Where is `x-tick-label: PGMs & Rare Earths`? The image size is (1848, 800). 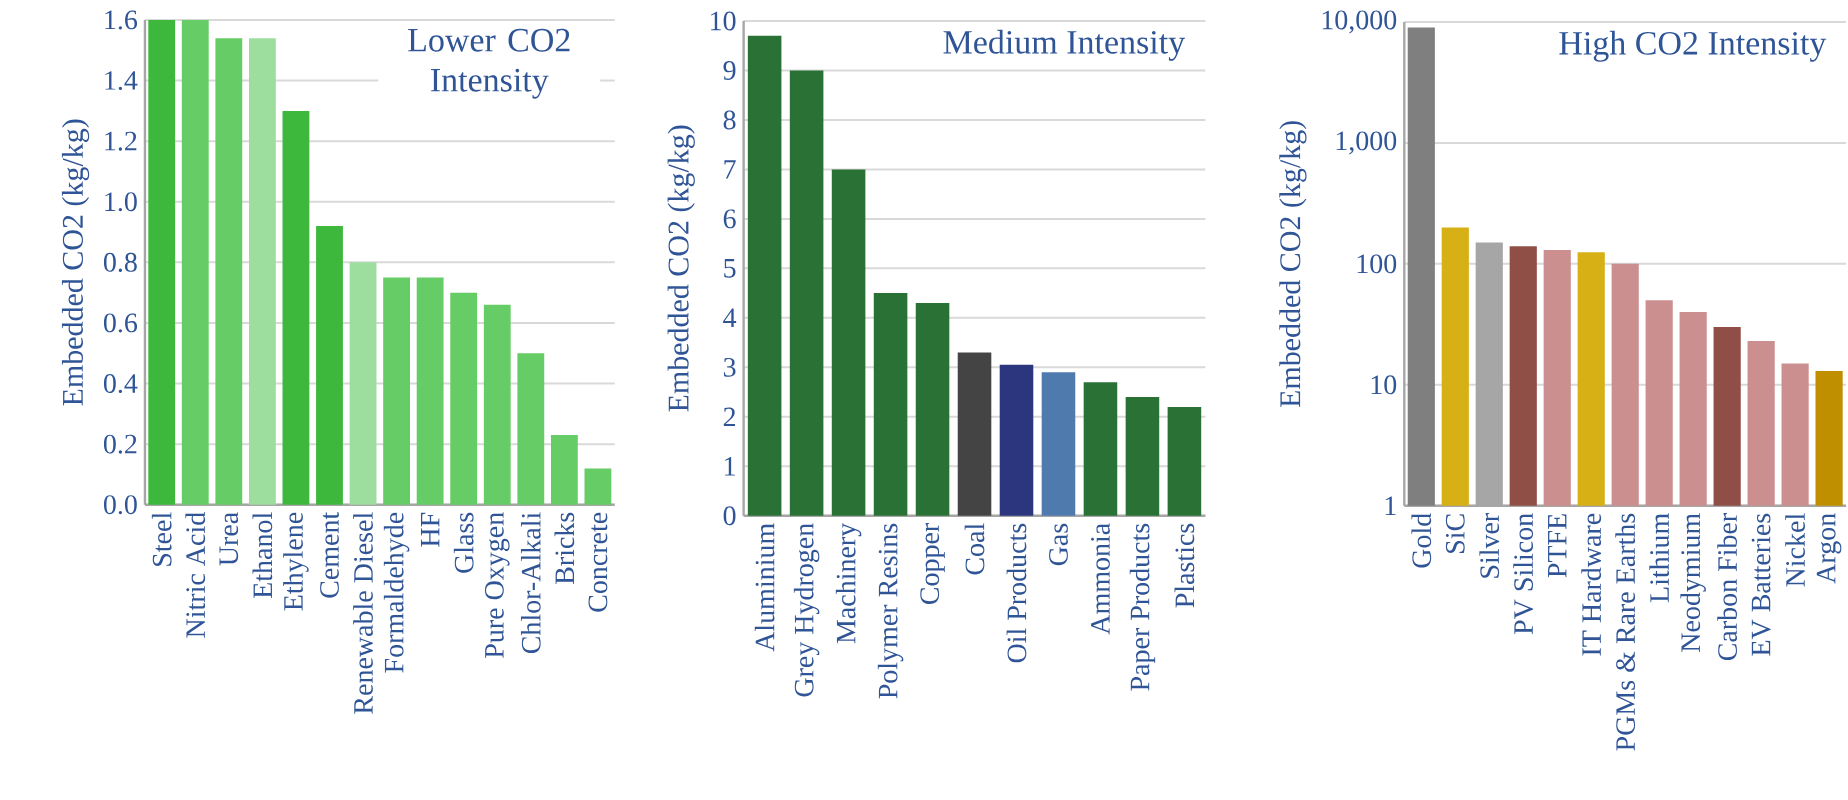
x-tick-label: PGMs & Rare Earths is located at coordinates (1625, 632).